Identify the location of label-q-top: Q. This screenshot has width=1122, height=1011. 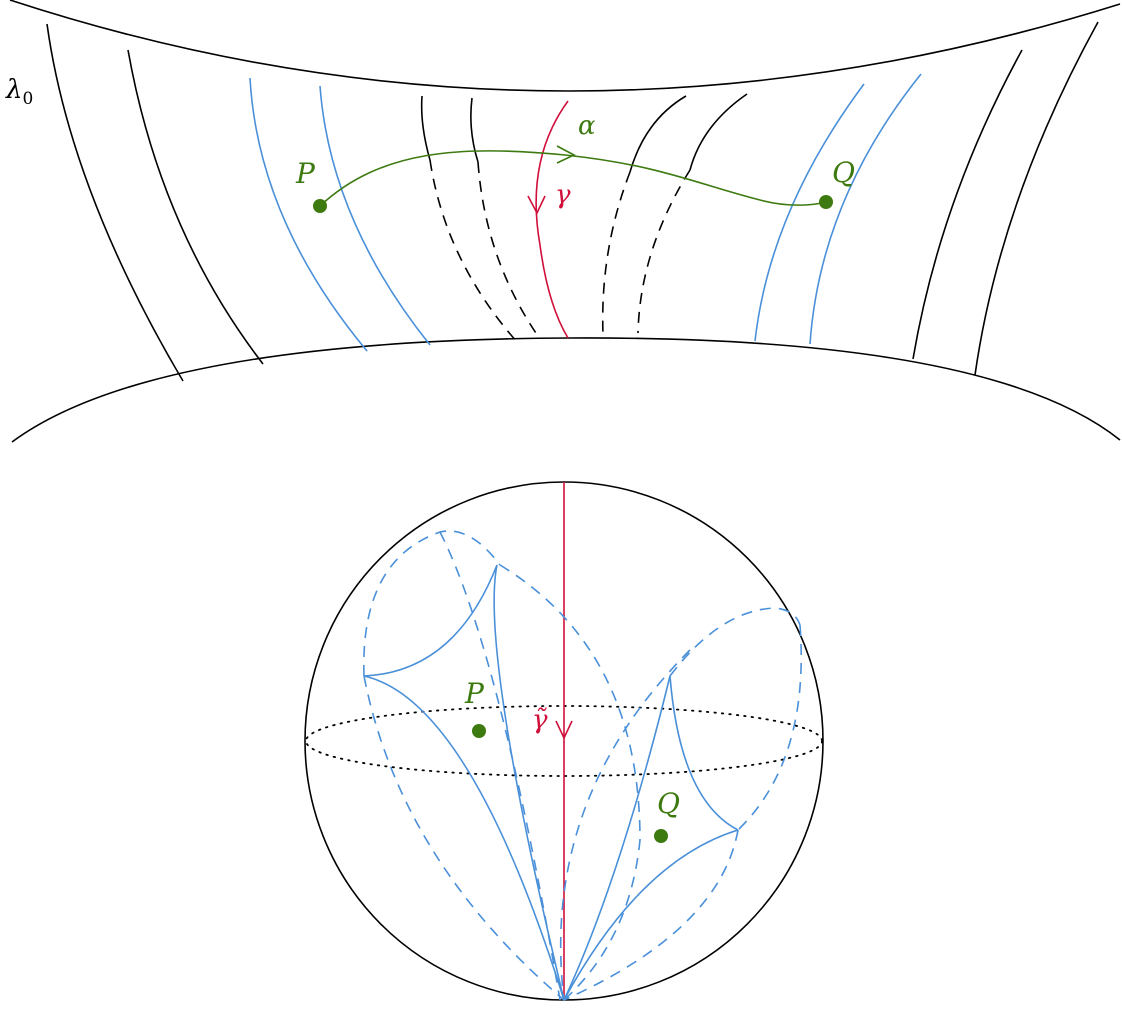
(843, 172).